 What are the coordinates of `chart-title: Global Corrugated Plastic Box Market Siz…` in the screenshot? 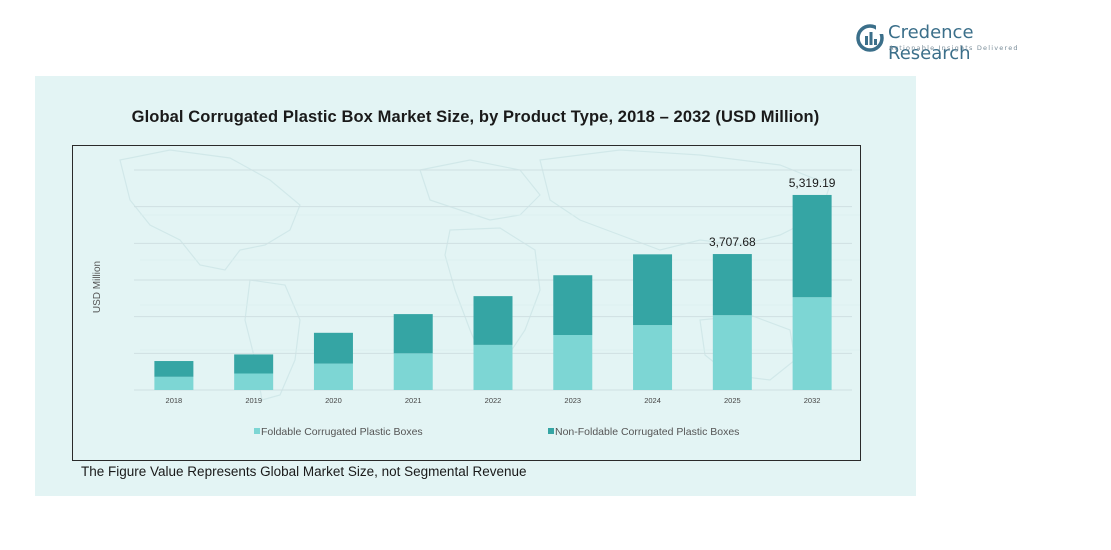 It's located at (475, 117).